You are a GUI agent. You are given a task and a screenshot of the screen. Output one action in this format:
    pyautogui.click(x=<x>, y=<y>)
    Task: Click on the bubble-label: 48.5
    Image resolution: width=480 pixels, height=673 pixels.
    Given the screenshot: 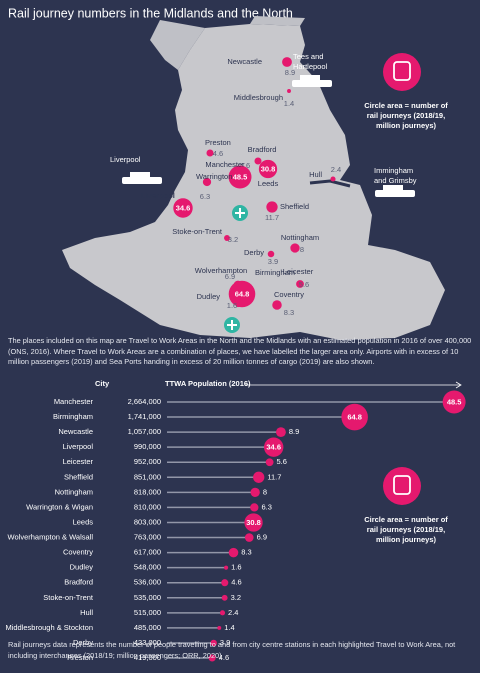 What is the action you would take?
    pyautogui.click(x=454, y=401)
    